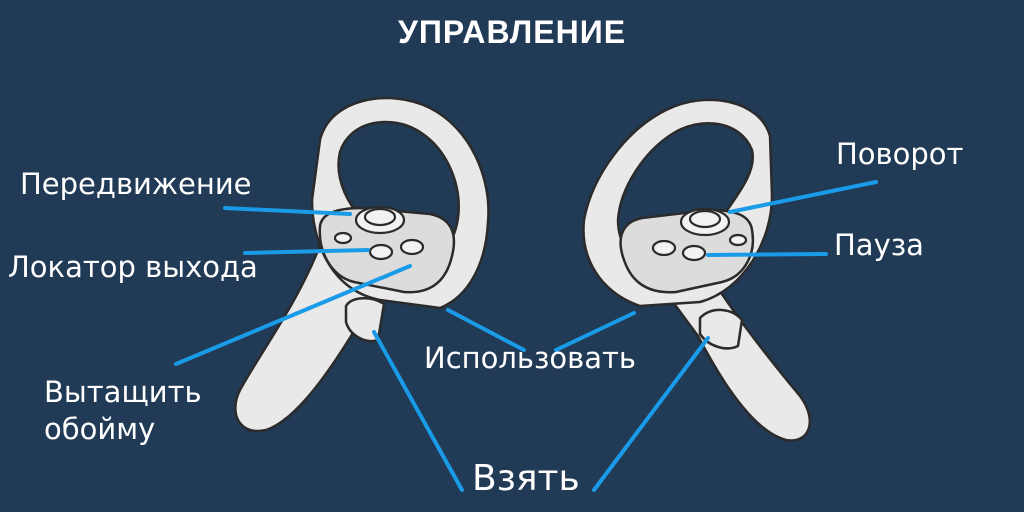  What do you see at coordinates (100, 429) in the screenshot?
I see `label-eject-mag-line2: обойму` at bounding box center [100, 429].